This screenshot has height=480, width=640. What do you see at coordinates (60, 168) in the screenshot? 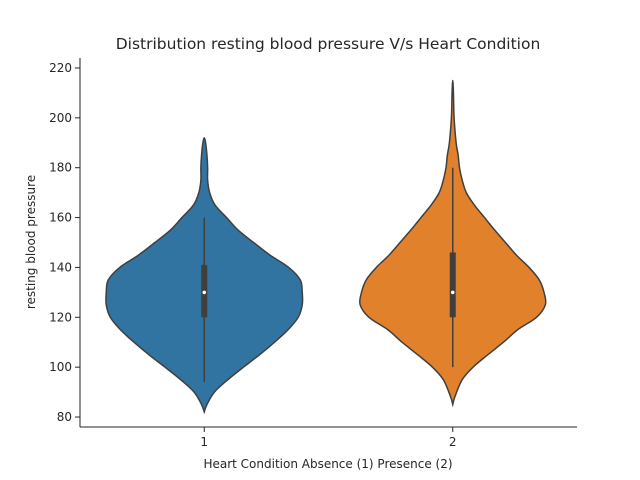
I see `y-tick-label: 180` at bounding box center [60, 168].